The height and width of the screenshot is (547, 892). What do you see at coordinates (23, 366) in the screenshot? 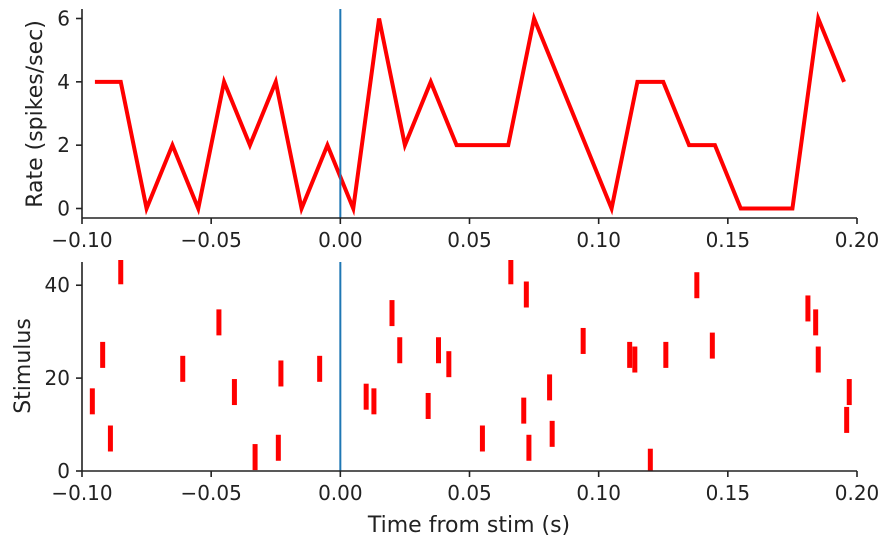
I see `raster-y-axis-label: Stimulus` at bounding box center [23, 366].